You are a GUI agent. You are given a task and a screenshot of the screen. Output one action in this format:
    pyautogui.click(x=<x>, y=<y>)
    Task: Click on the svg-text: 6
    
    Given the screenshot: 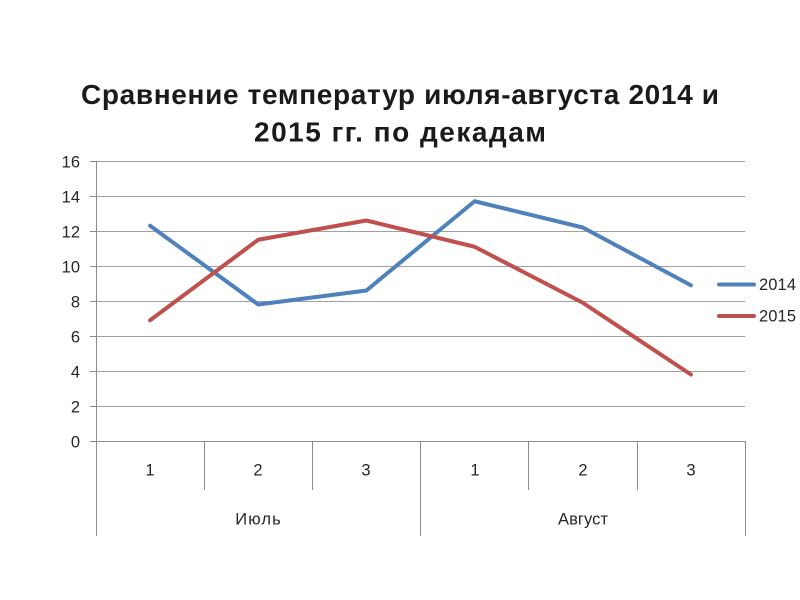 What is the action you would take?
    pyautogui.click(x=75, y=337)
    